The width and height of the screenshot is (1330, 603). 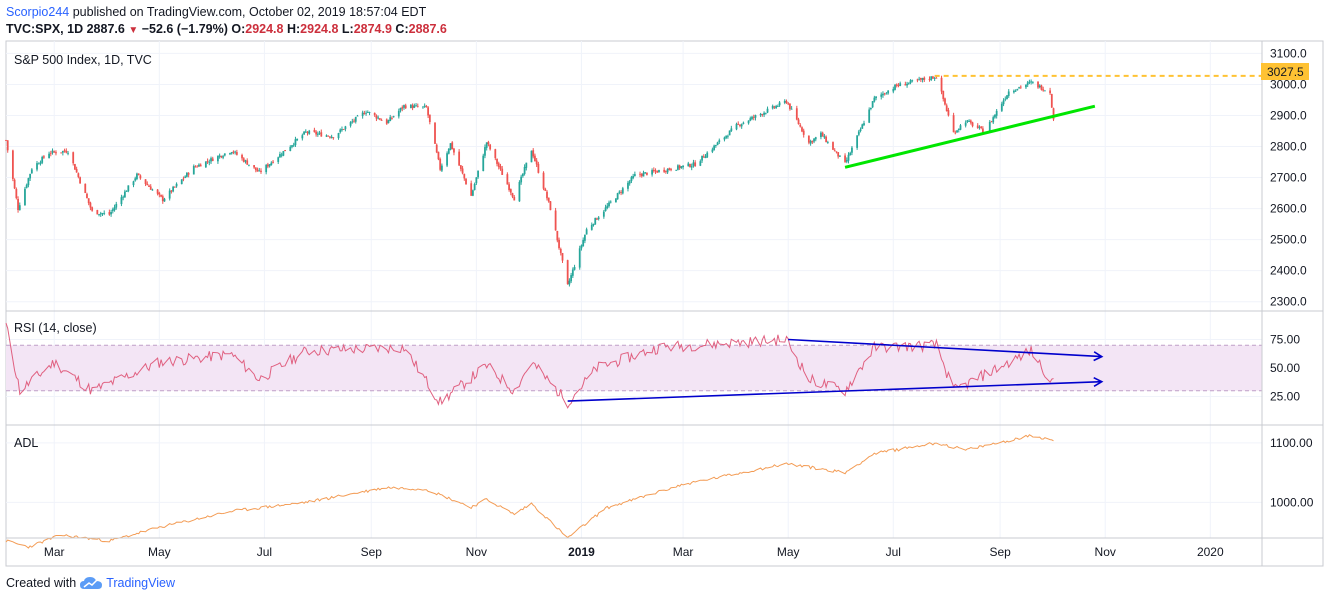 I want to click on rsi-pane-title: RSI (14, close), so click(x=55, y=328).